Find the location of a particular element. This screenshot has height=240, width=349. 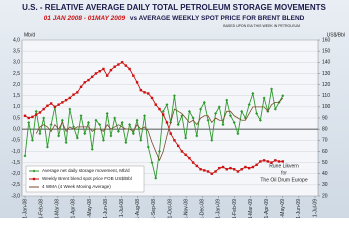

x-tick-label: 1-Feb-08 is located at coordinates (41, 208).